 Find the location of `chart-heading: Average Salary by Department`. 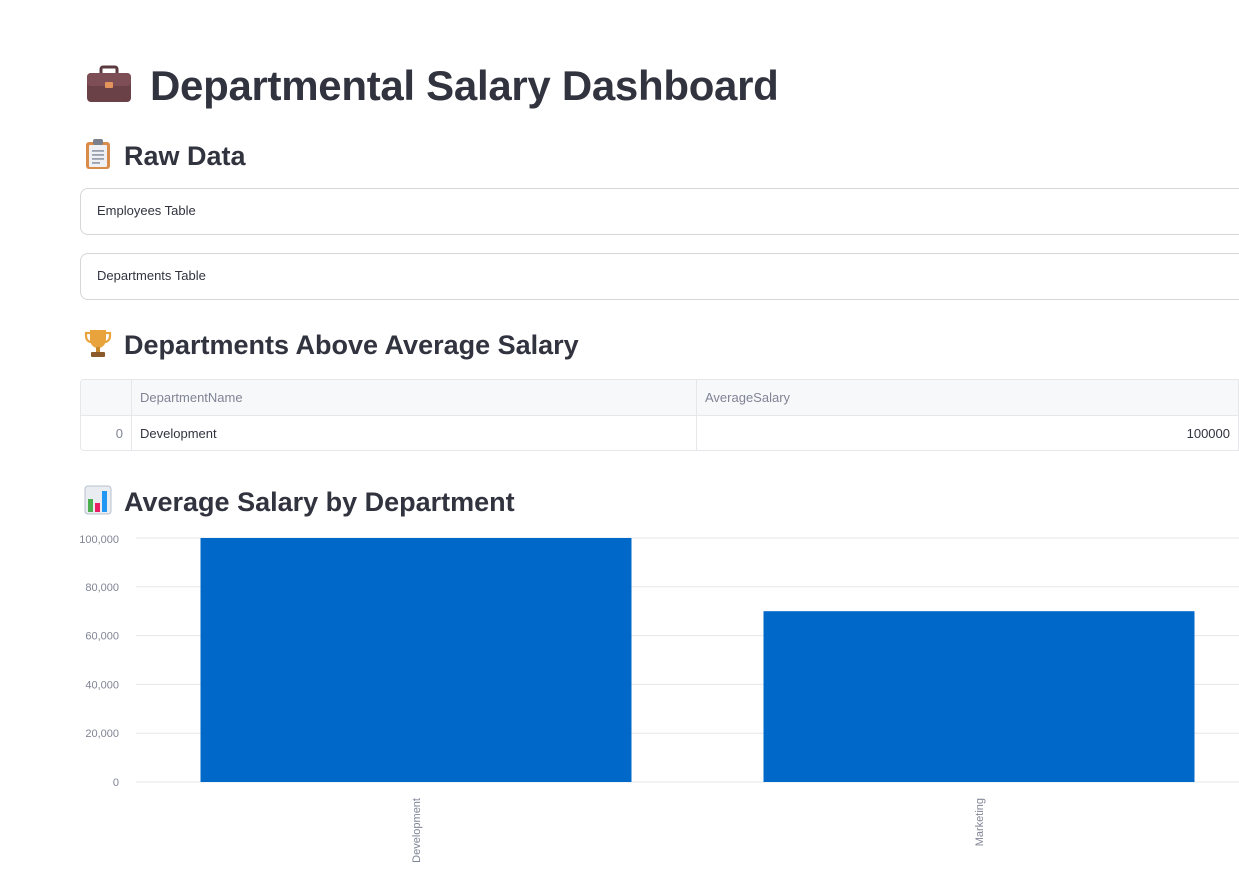

chart-heading: Average Salary by Department is located at coordinates (319, 501).